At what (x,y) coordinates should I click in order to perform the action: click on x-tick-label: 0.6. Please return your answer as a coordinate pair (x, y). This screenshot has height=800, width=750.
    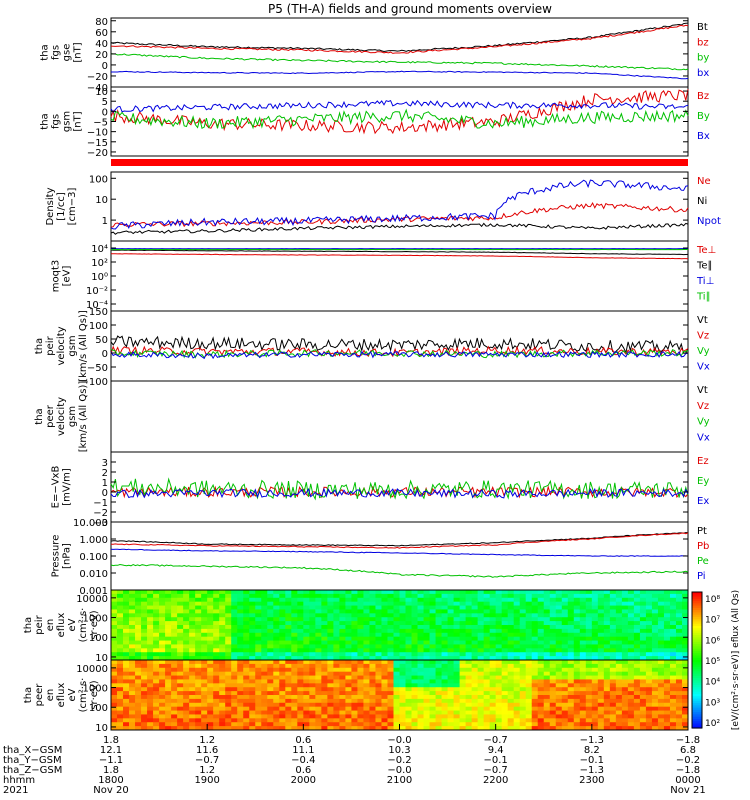
    Looking at the image, I should click on (303, 740).